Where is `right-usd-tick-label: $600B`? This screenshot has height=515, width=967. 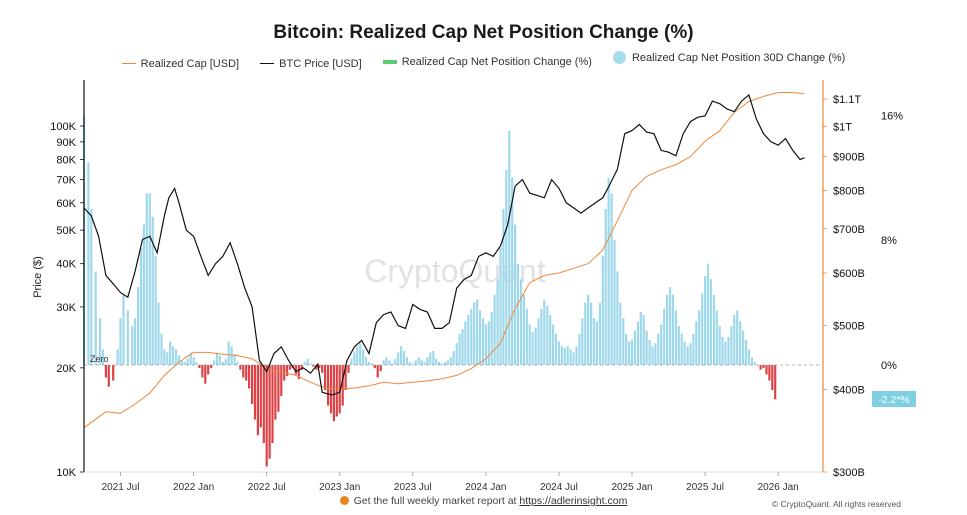 right-usd-tick-label: $600B is located at coordinates (849, 274).